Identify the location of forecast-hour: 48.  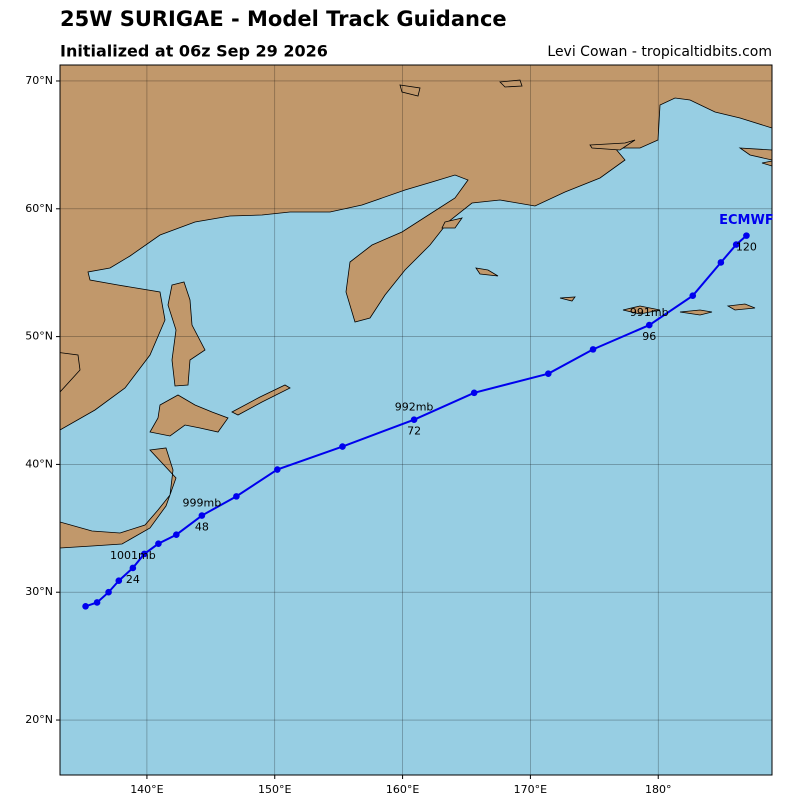
(202, 527).